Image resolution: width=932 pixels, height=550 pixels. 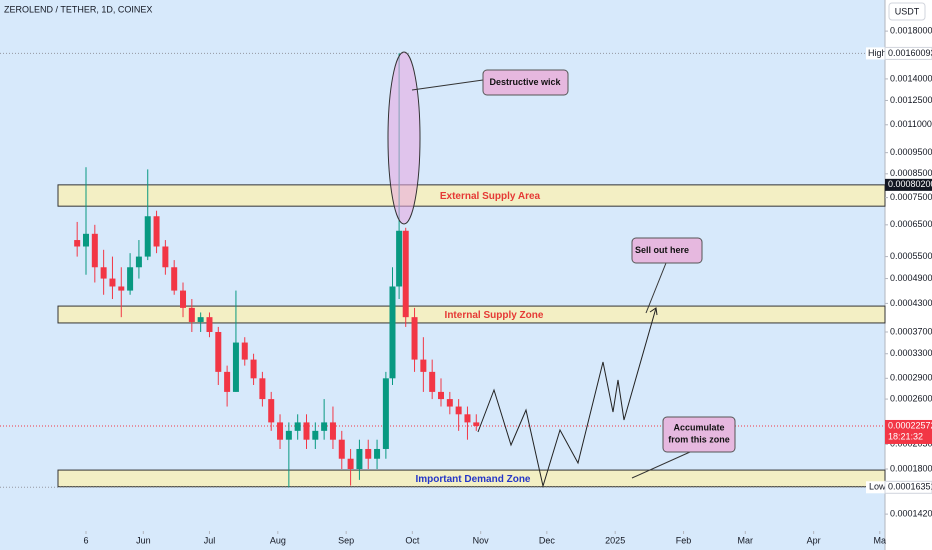 What do you see at coordinates (615, 540) in the screenshot?
I see `x-tick-label: 2025` at bounding box center [615, 540].